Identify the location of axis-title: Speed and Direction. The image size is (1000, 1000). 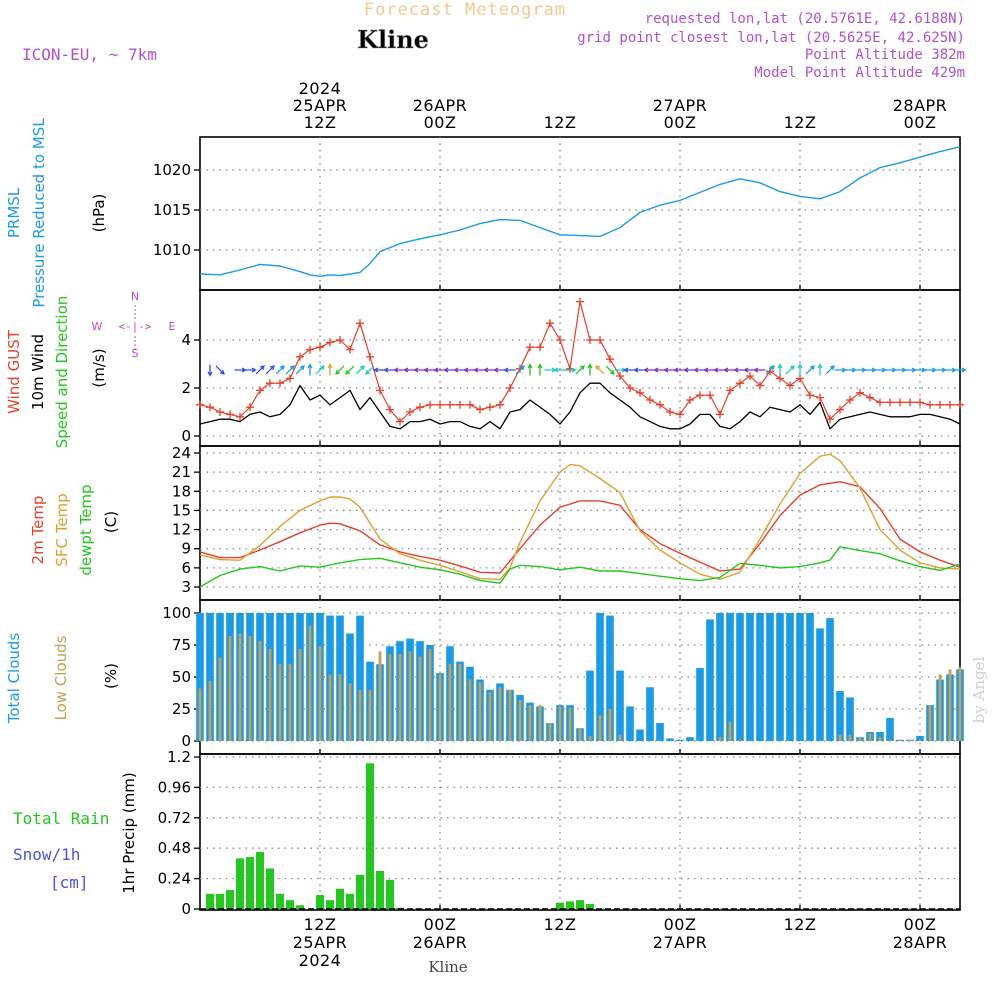
(62, 372).